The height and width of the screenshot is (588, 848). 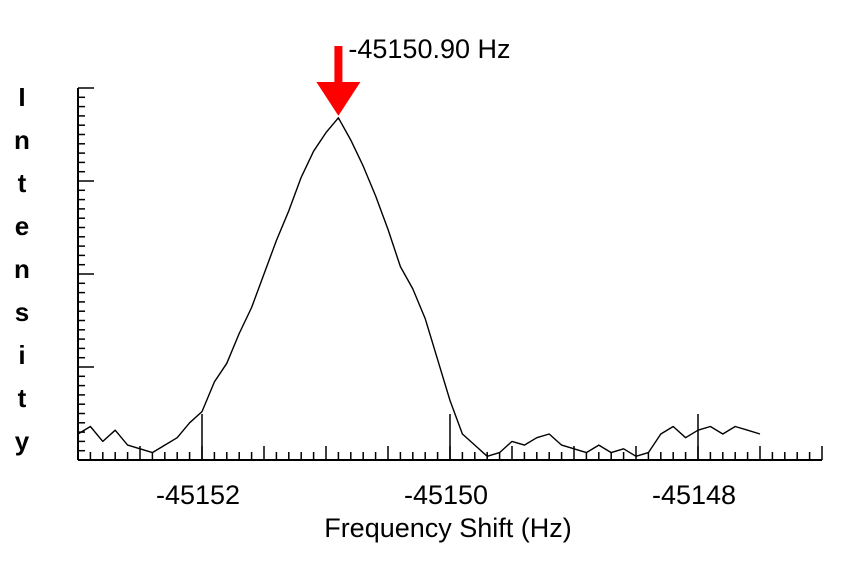 I want to click on arrow-shaft, so click(x=338, y=65).